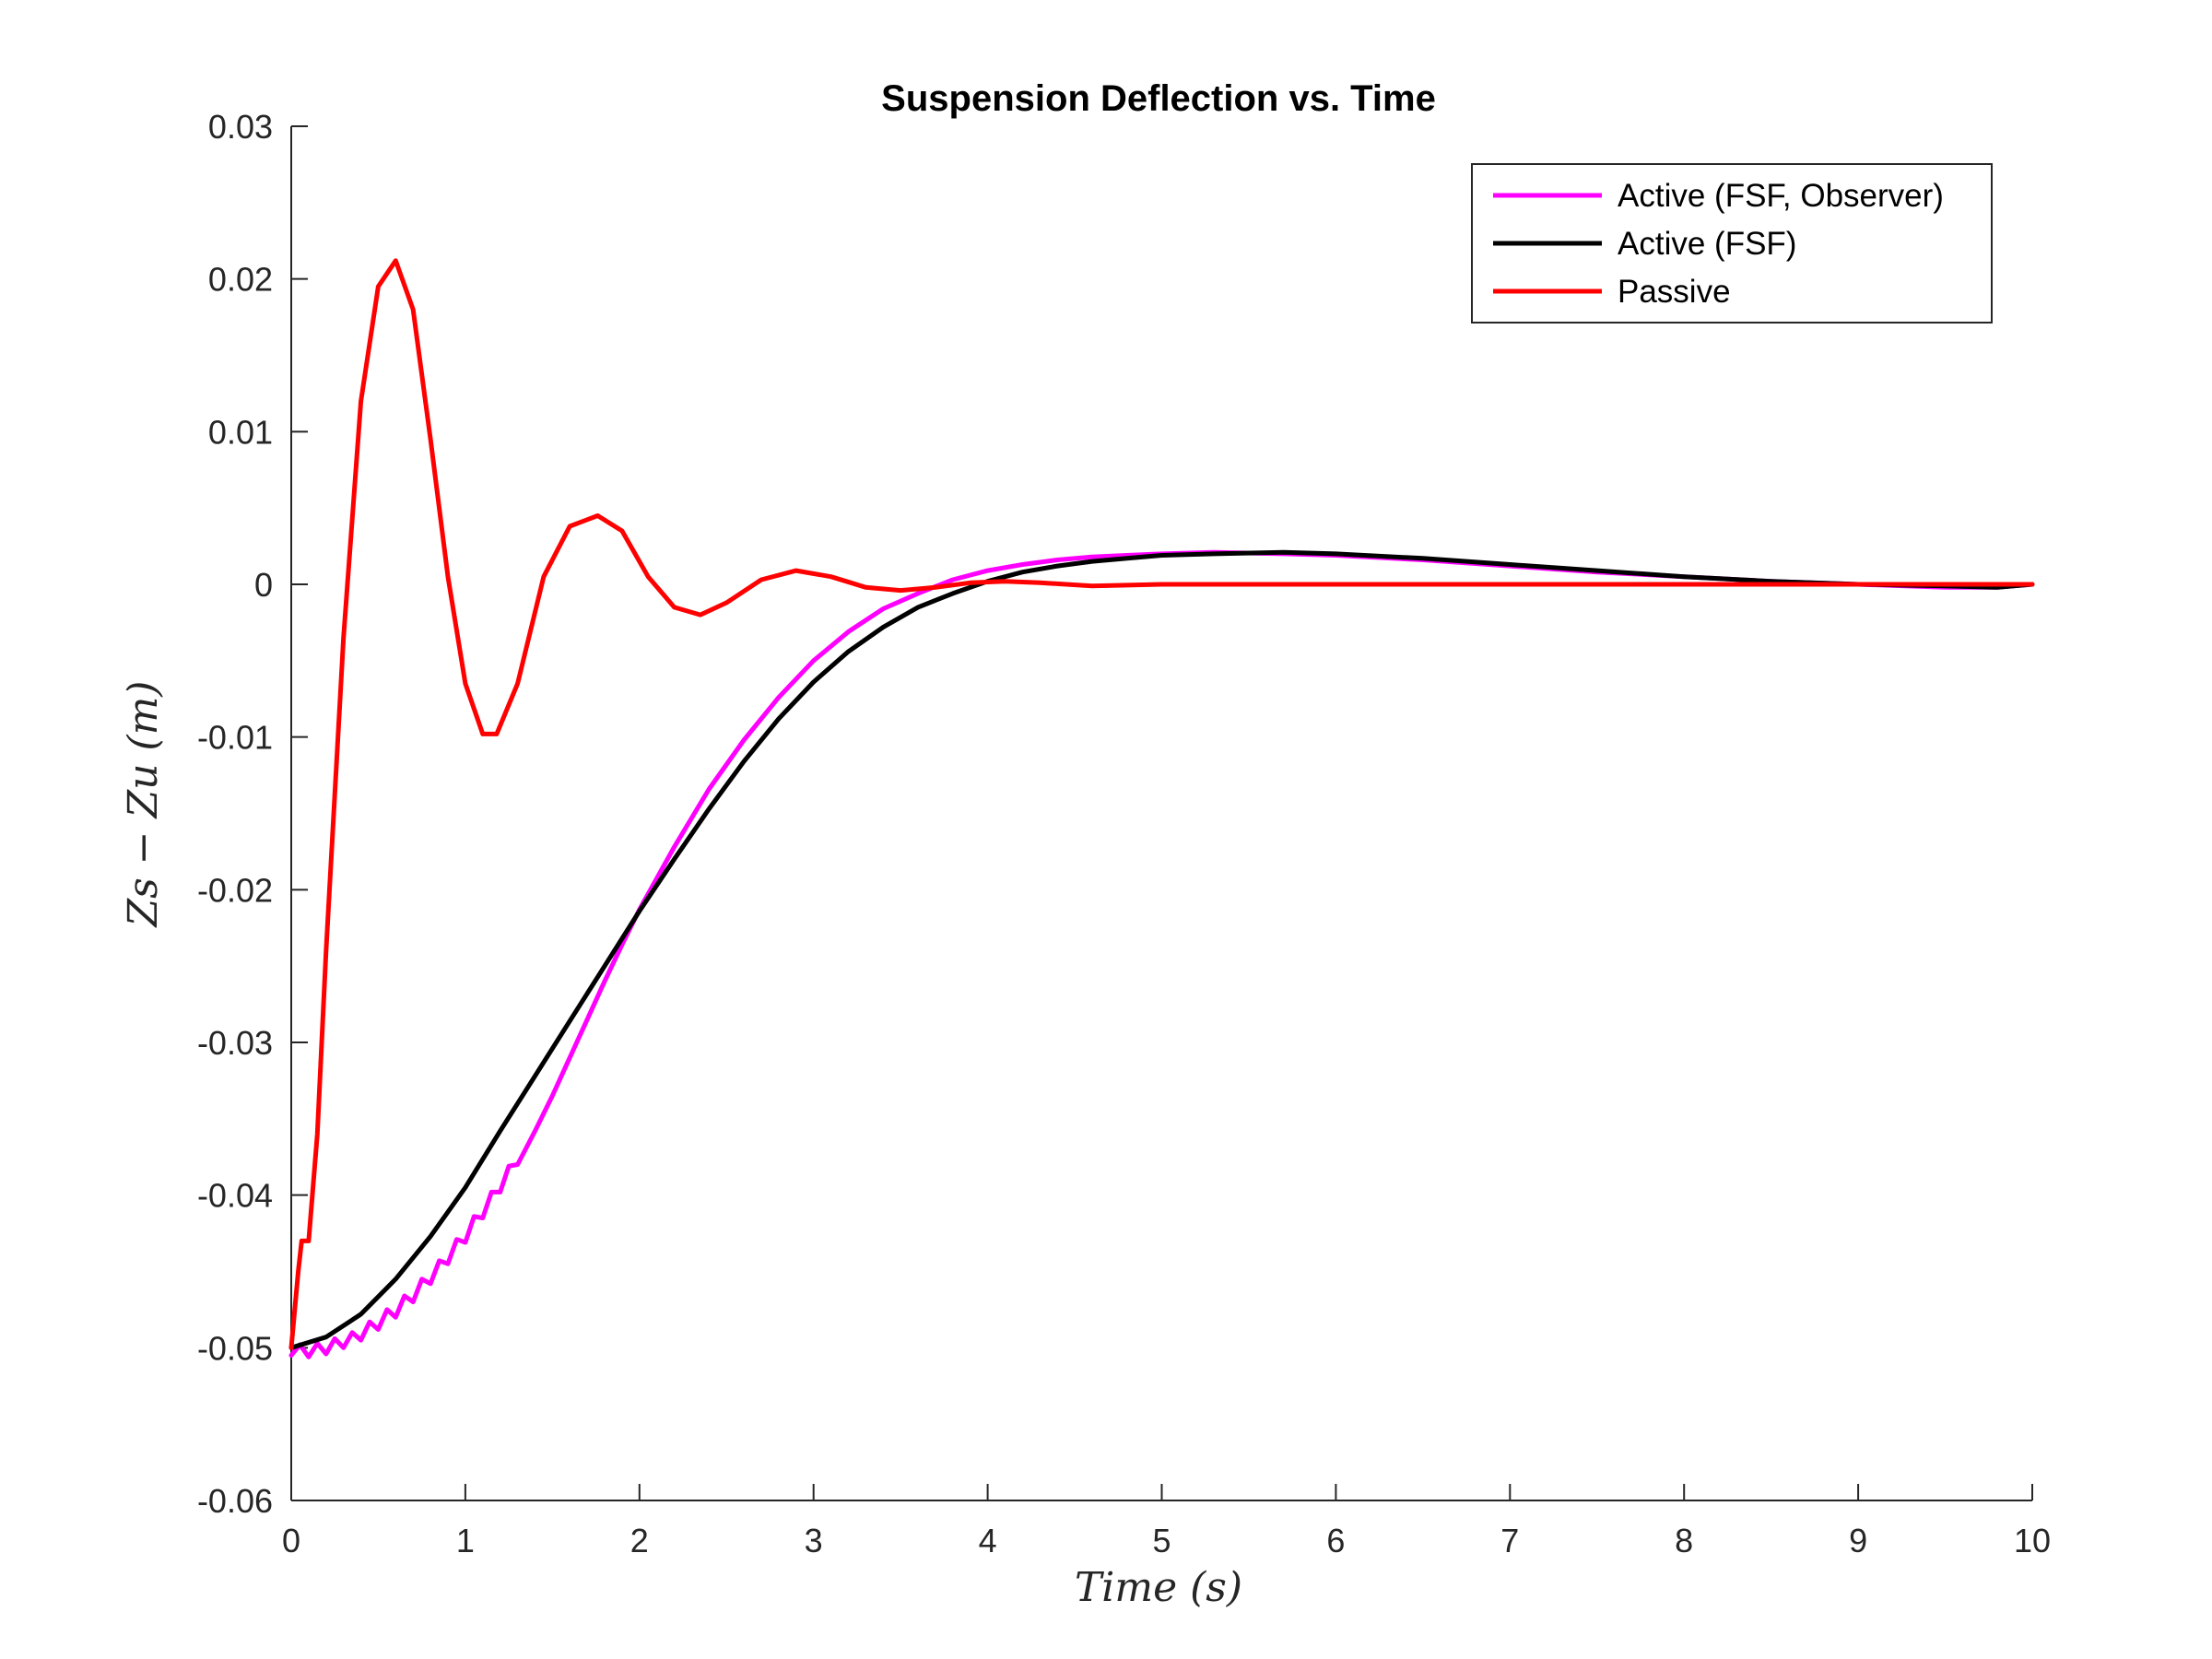 This screenshot has width=2212, height=1659. Describe the element at coordinates (235, 1196) in the screenshot. I see `y-tick-label: -0.04` at that location.